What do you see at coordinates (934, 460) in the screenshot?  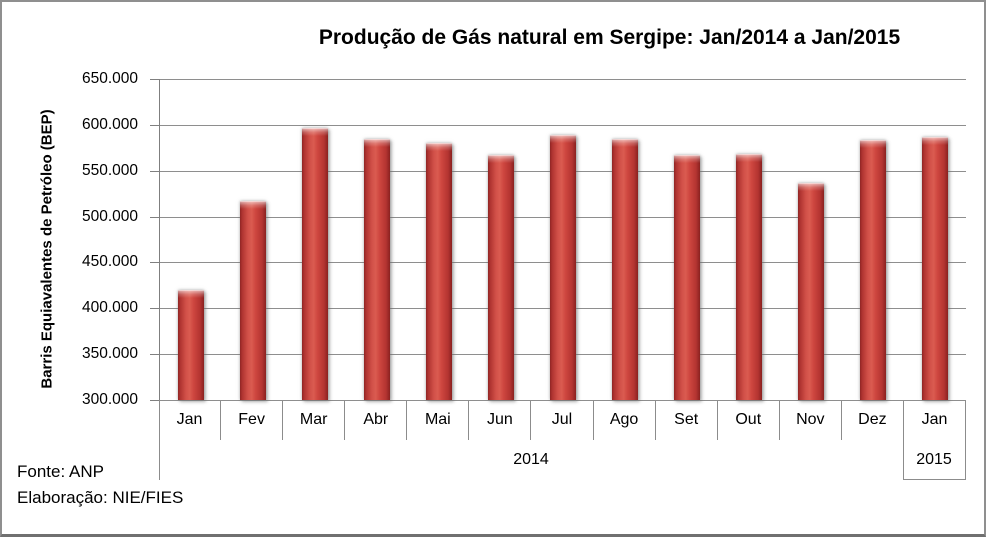 I see `x-year-label-2015: 2015` at bounding box center [934, 460].